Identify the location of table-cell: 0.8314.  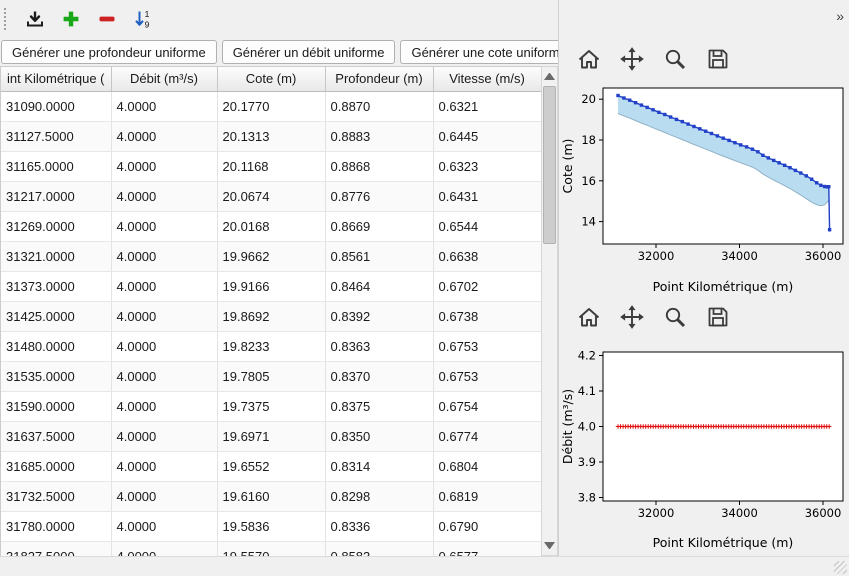
(379, 466).